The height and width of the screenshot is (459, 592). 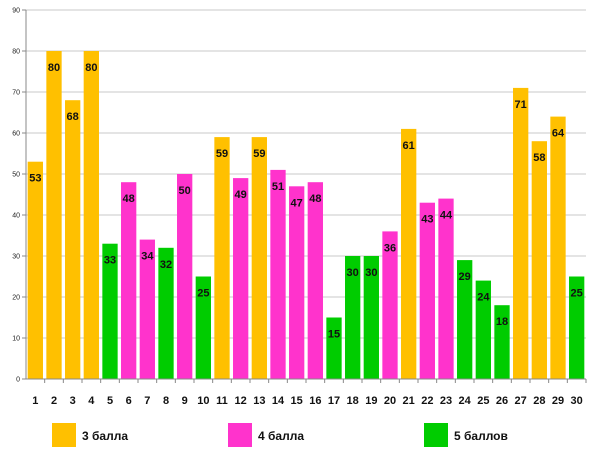 What do you see at coordinates (185, 191) in the screenshot?
I see `data-label-9: 50` at bounding box center [185, 191].